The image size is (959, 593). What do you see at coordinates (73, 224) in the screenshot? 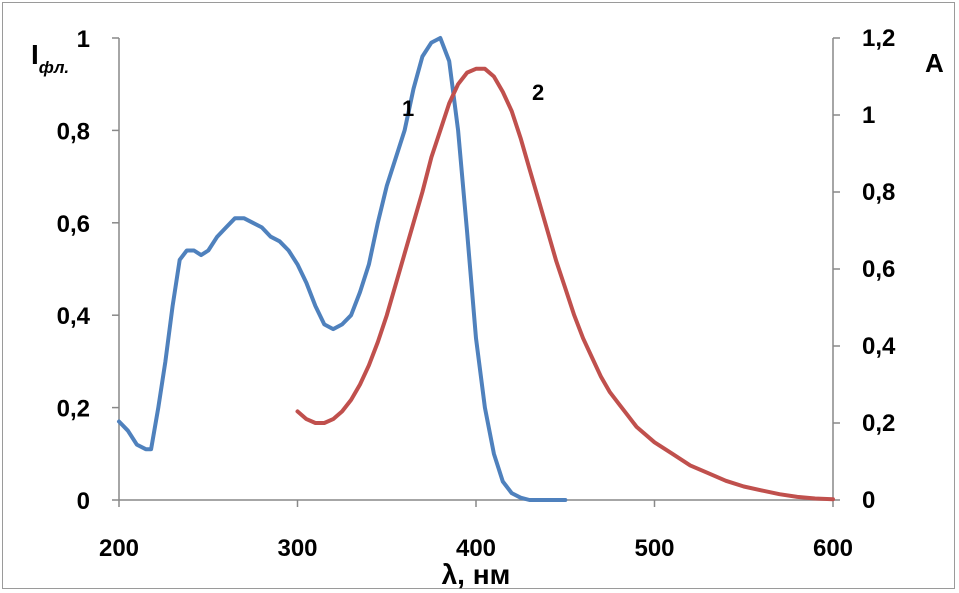
I see `y-left-tick-label: 0,6` at bounding box center [73, 224].